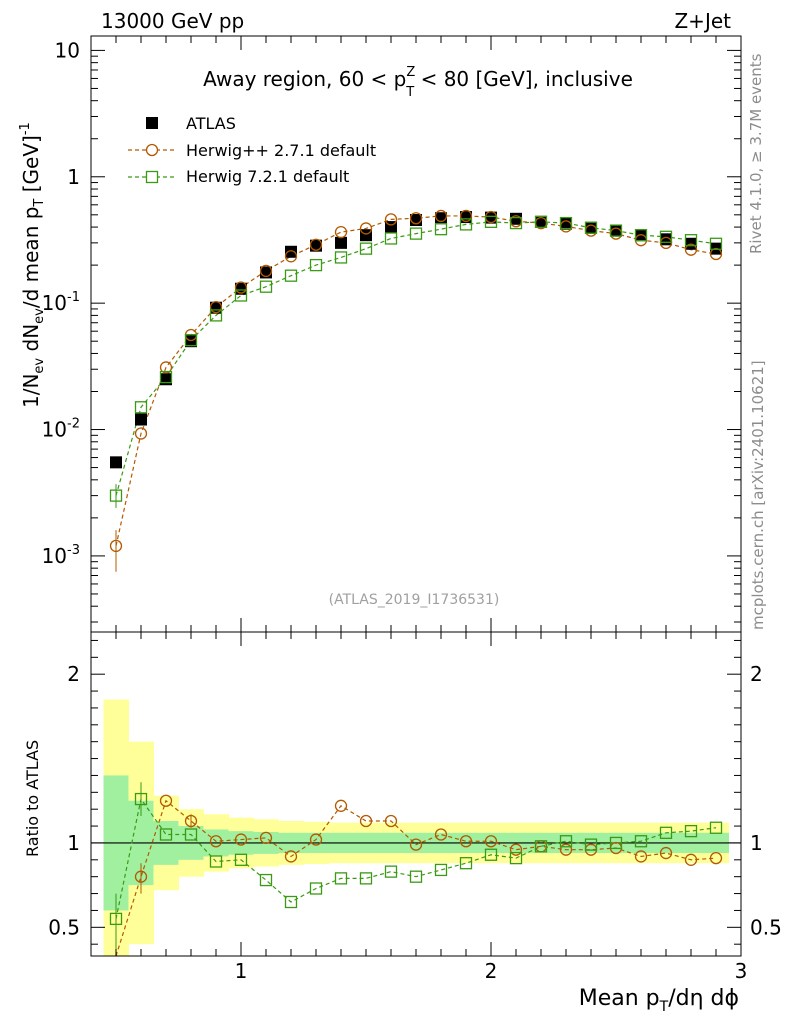 The width and height of the screenshot is (786, 1024). I want to click on main-ylabel: 1/Nev dNev/d mean pT [GeV]-1, so click(32, 265).